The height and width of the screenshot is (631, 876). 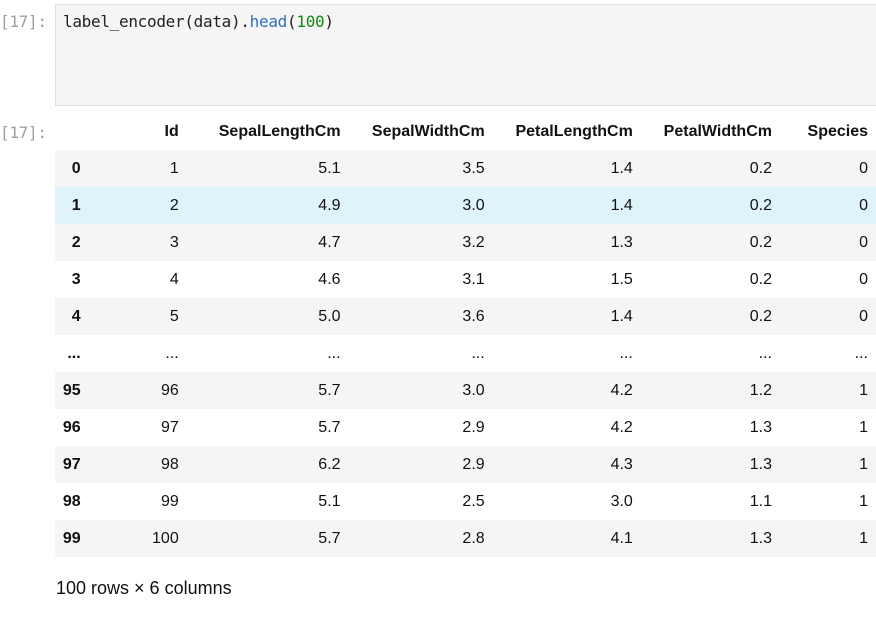 I want to click on table-cell: 98, so click(x=169, y=464).